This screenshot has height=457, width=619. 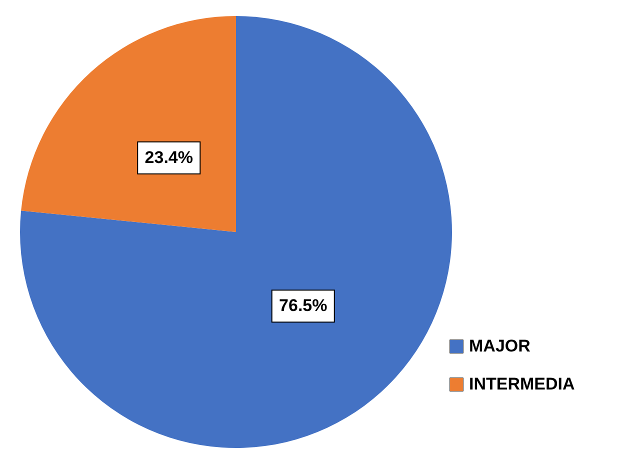 I want to click on data-label: 76.5%, so click(x=303, y=306).